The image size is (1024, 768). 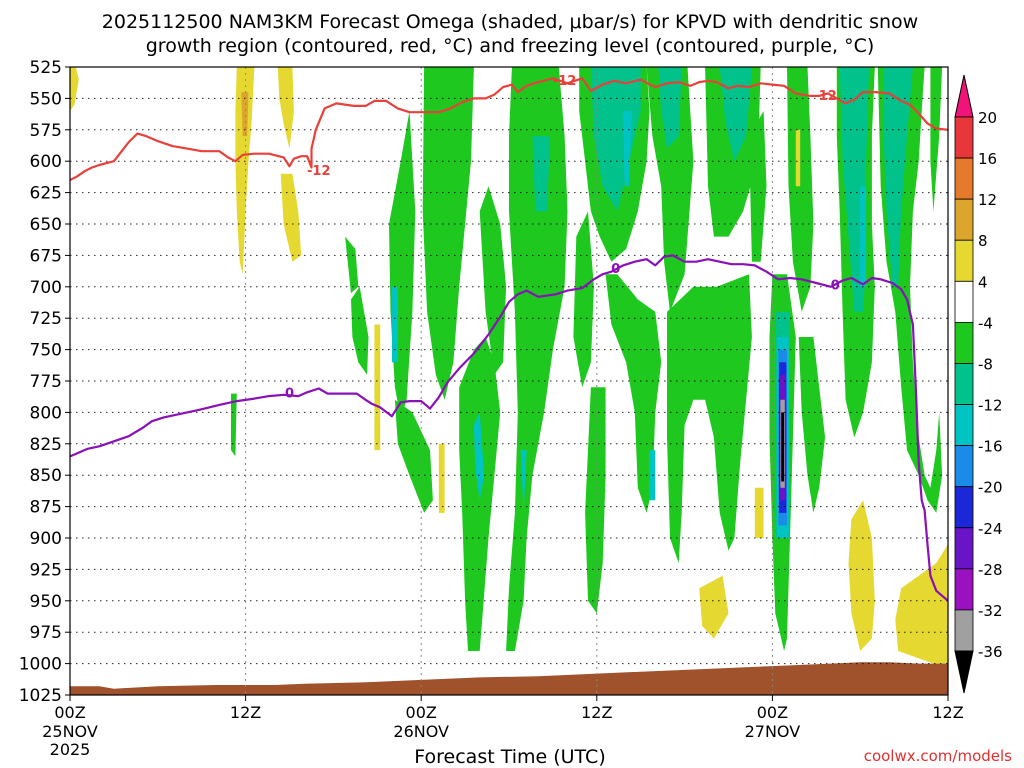 I want to click on x-tick-date-48: 27NOV, so click(x=773, y=731).